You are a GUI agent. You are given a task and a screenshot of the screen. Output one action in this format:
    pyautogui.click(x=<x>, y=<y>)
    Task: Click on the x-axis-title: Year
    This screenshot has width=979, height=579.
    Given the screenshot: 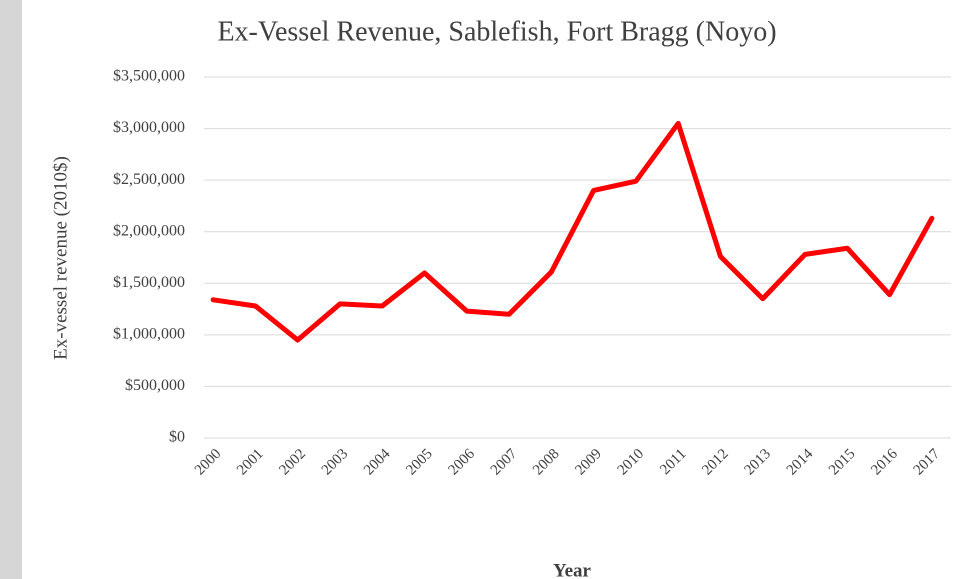 What is the action you would take?
    pyautogui.click(x=572, y=569)
    